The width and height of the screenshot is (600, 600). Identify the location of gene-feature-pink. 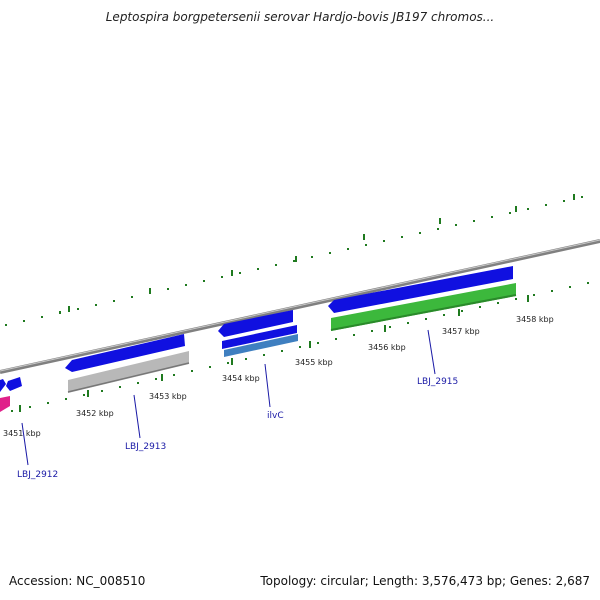
(5, 404).